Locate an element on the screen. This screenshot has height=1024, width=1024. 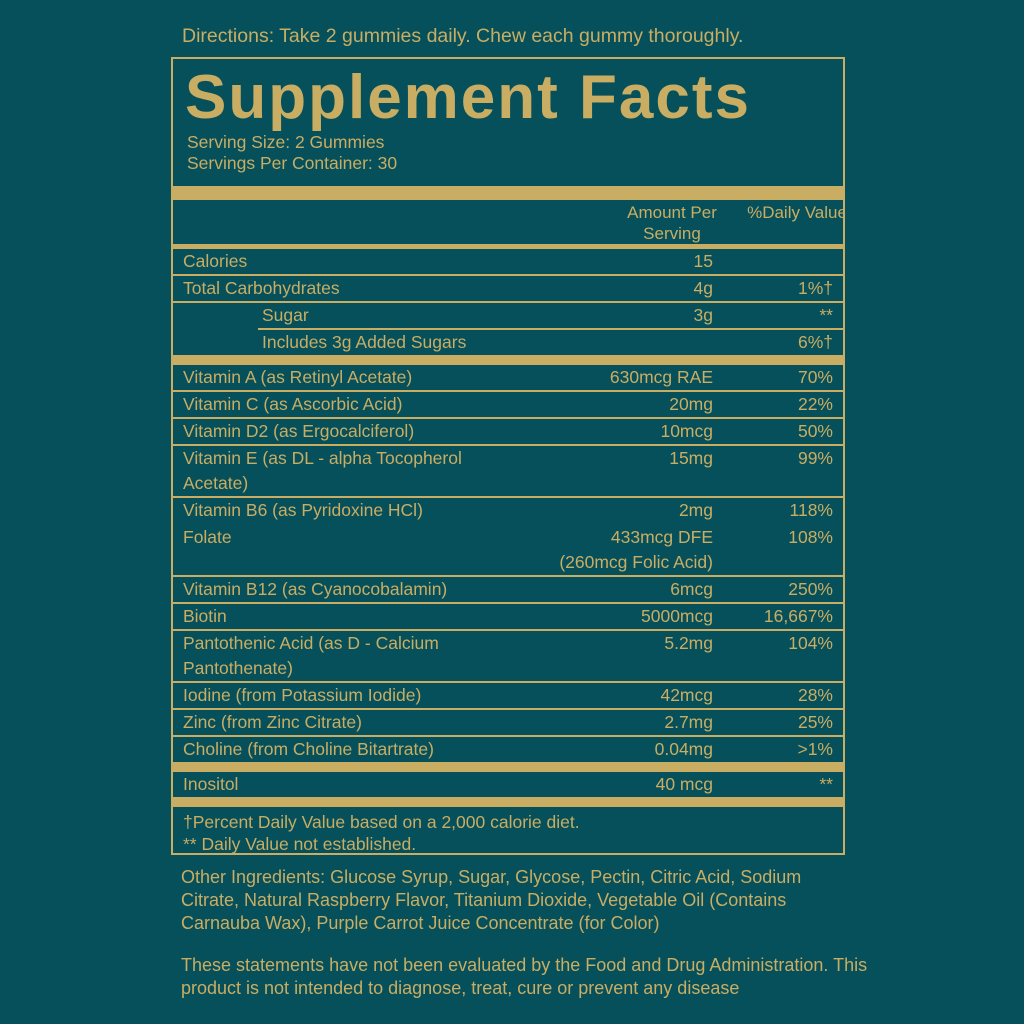
row-daily-value: >1% is located at coordinates (815, 749).